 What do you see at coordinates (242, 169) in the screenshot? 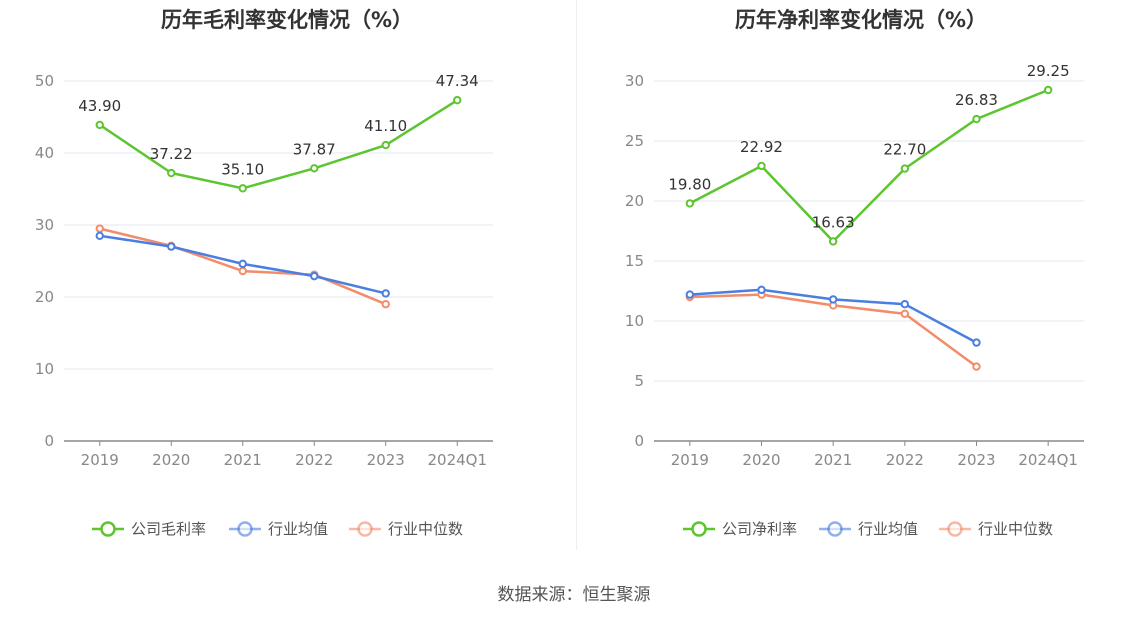
I see `data-label: 35.10` at bounding box center [242, 169].